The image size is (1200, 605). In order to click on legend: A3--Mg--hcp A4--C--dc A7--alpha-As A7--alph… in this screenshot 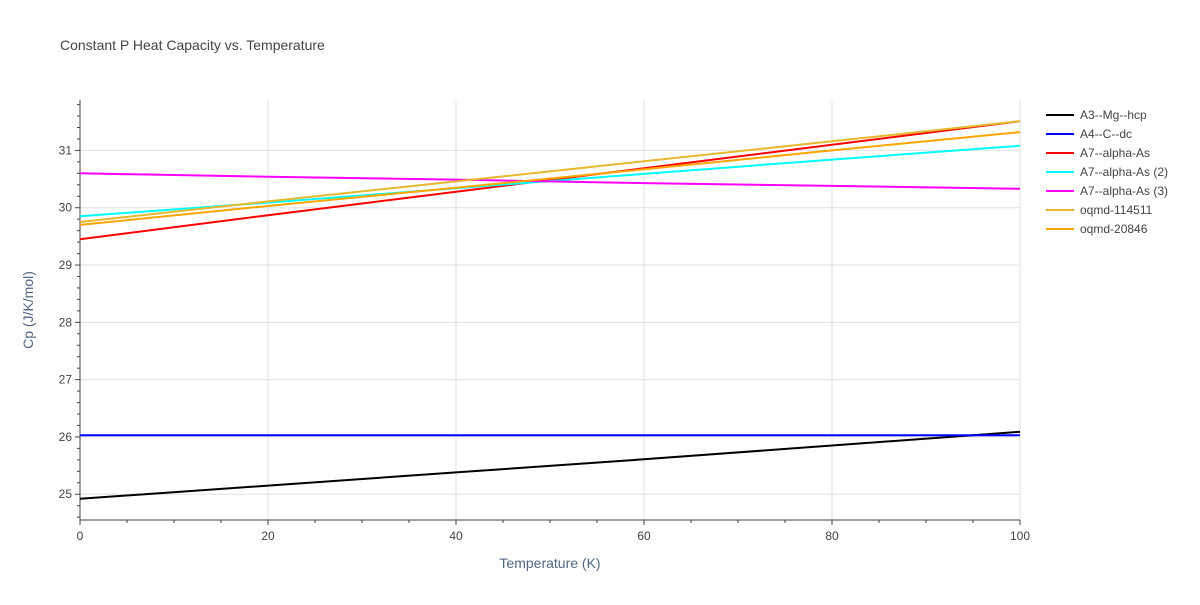, I will do `click(1107, 172)`.